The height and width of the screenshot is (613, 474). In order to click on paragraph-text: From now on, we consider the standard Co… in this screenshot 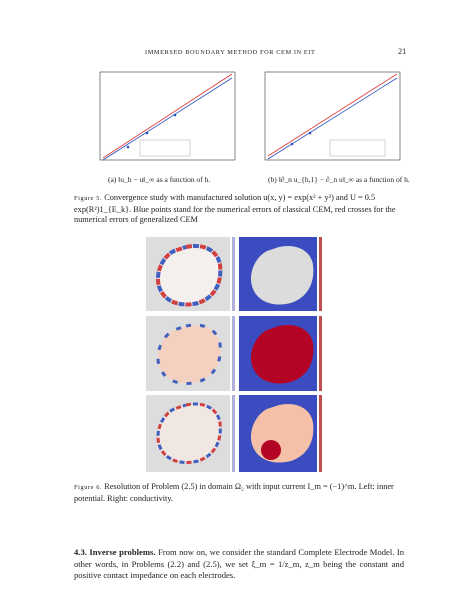, I will do `click(239, 563)`.